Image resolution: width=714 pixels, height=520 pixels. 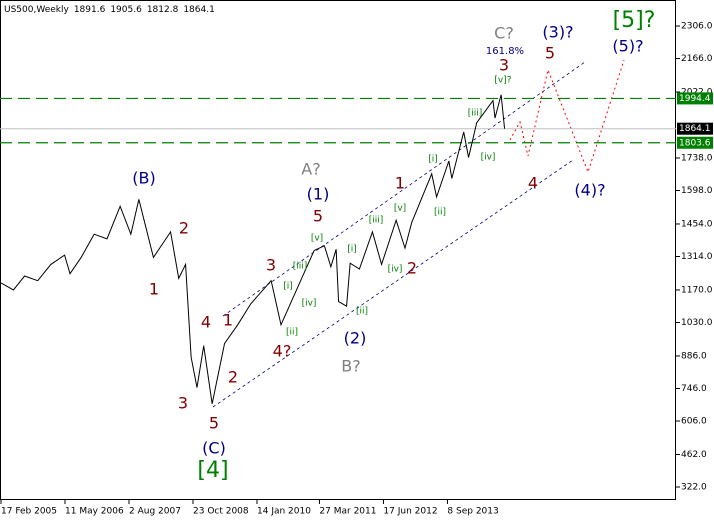 I want to click on y-tick-label: 606.0, so click(x=694, y=422).